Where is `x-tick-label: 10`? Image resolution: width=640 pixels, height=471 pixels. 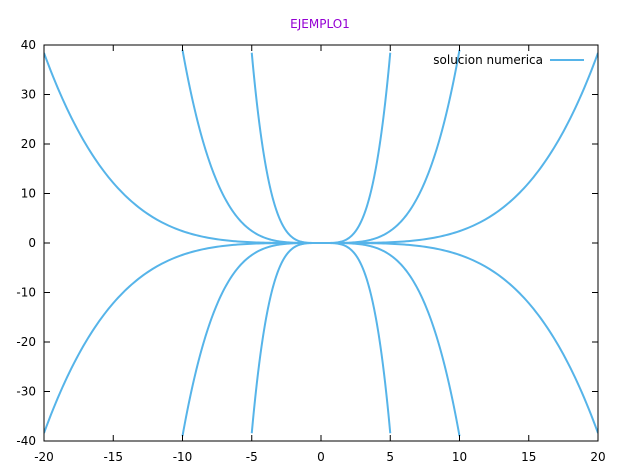
x-tick-label: 10 is located at coordinates (459, 457).